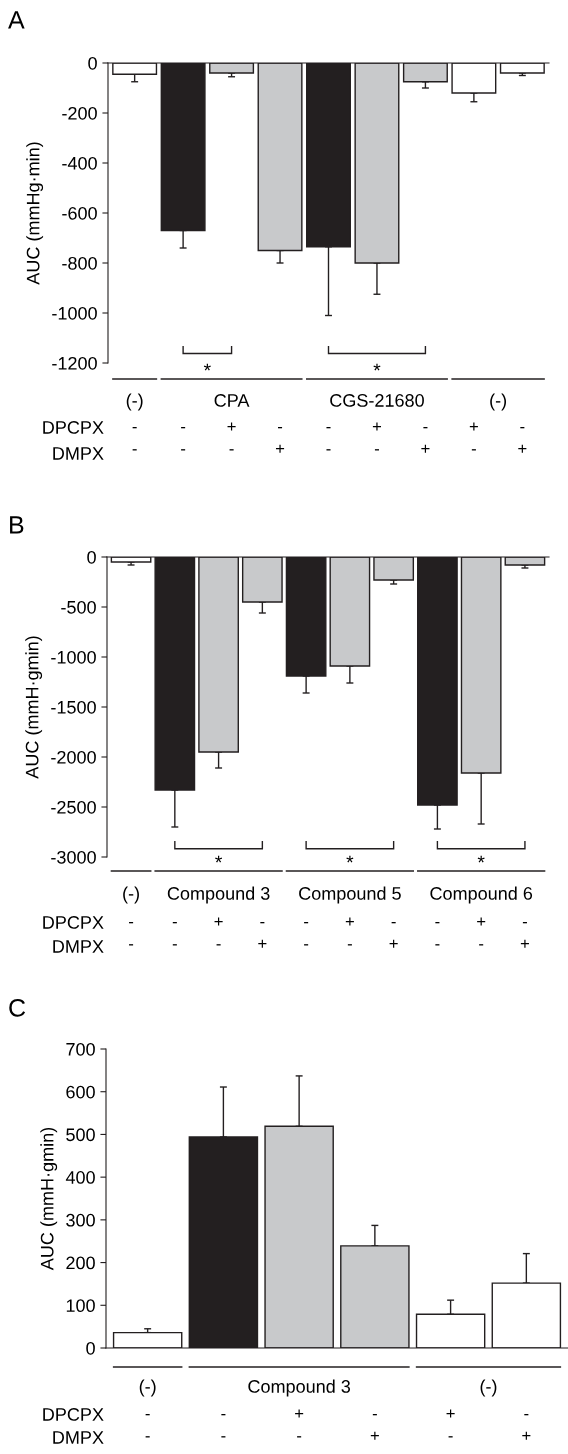 This screenshot has width=568, height=1454. What do you see at coordinates (35, 213) in the screenshot?
I see `y-axis-title: AUC (mmHg·min)` at bounding box center [35, 213].